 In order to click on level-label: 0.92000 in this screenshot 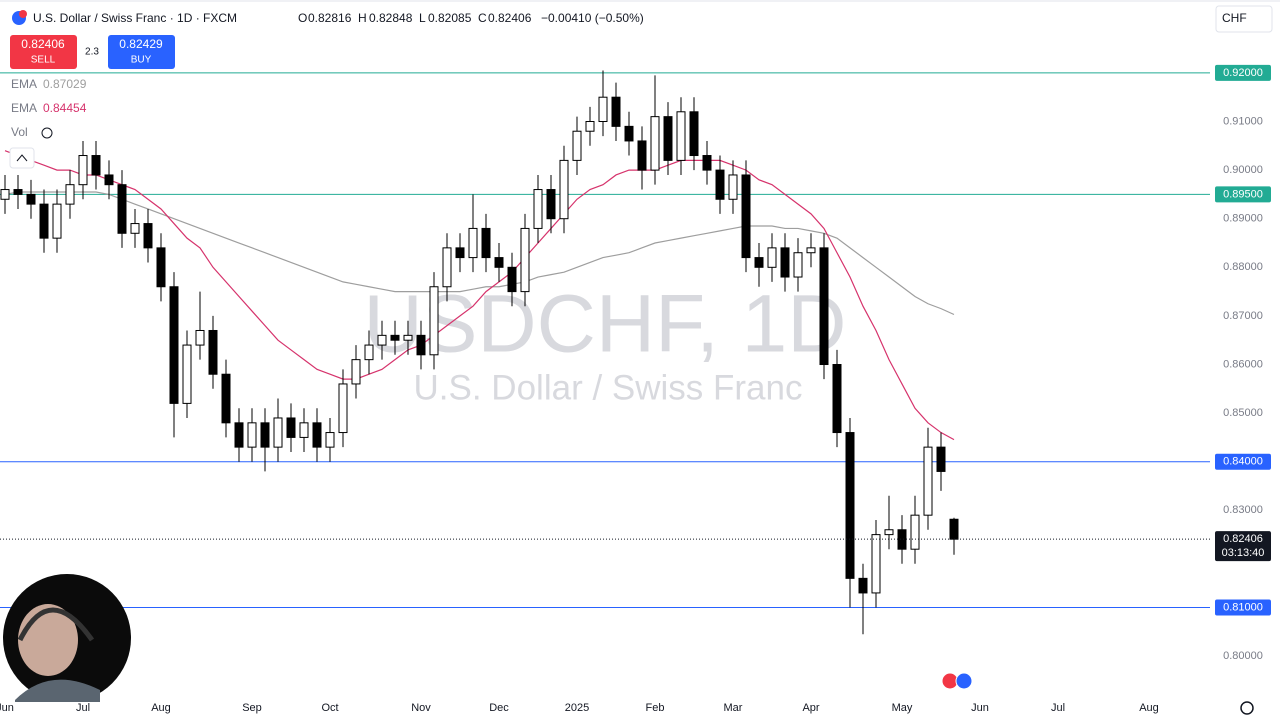, I will do `click(1243, 73)`.